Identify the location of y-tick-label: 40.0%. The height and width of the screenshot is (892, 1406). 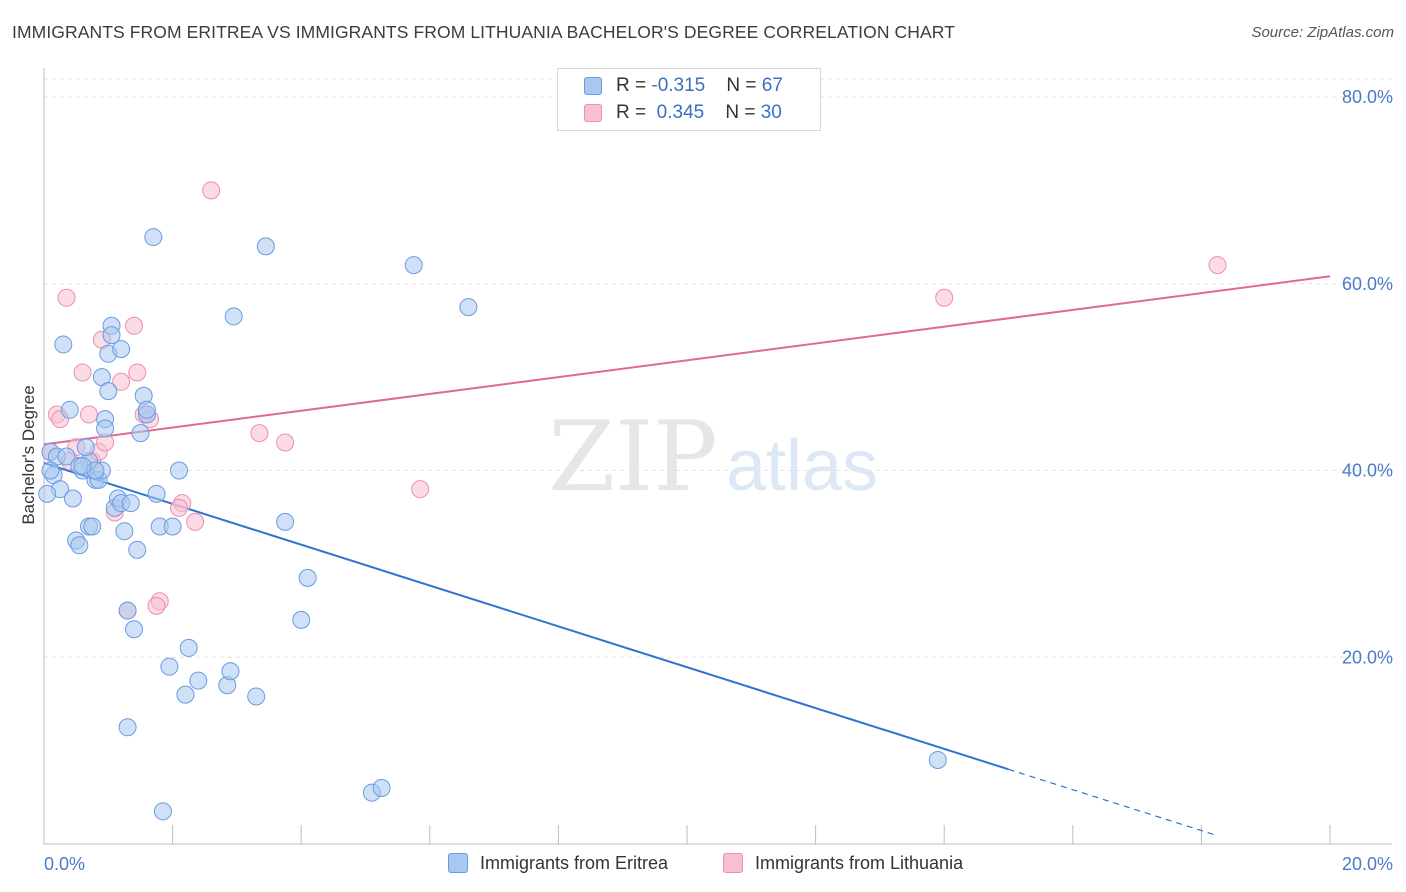
(1367, 471).